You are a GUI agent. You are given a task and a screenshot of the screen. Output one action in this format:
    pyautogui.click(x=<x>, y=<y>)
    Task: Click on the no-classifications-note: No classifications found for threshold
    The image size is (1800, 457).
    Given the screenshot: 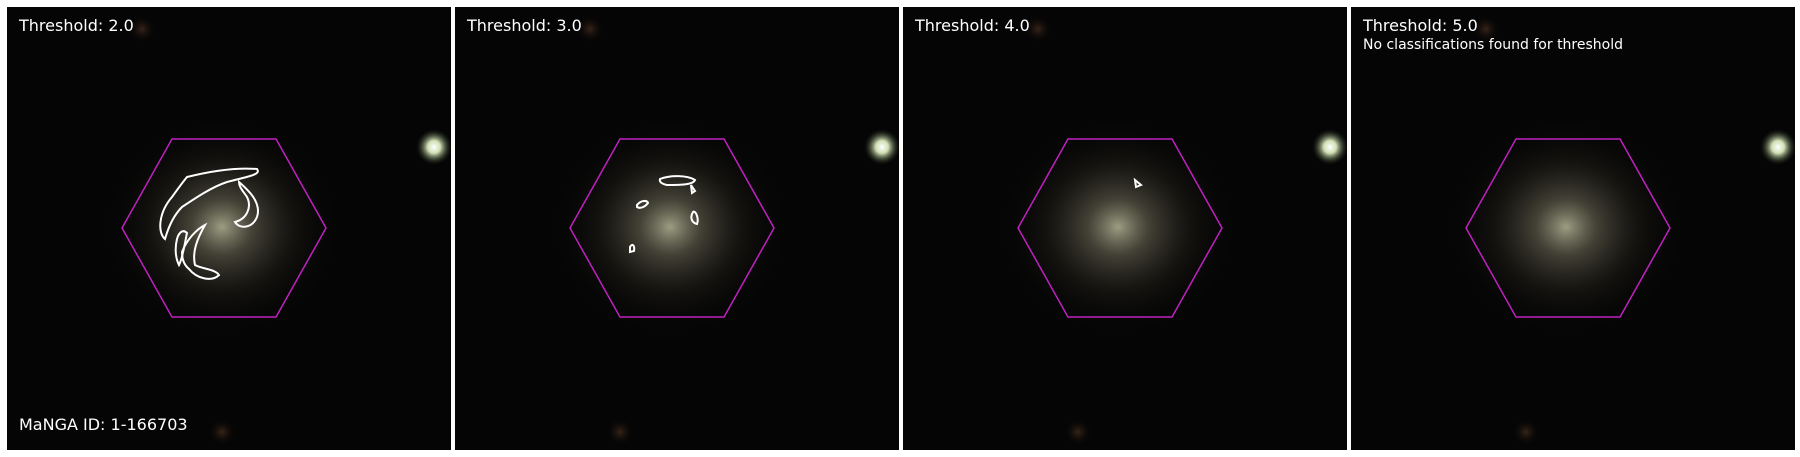 What is the action you would take?
    pyautogui.click(x=1493, y=45)
    